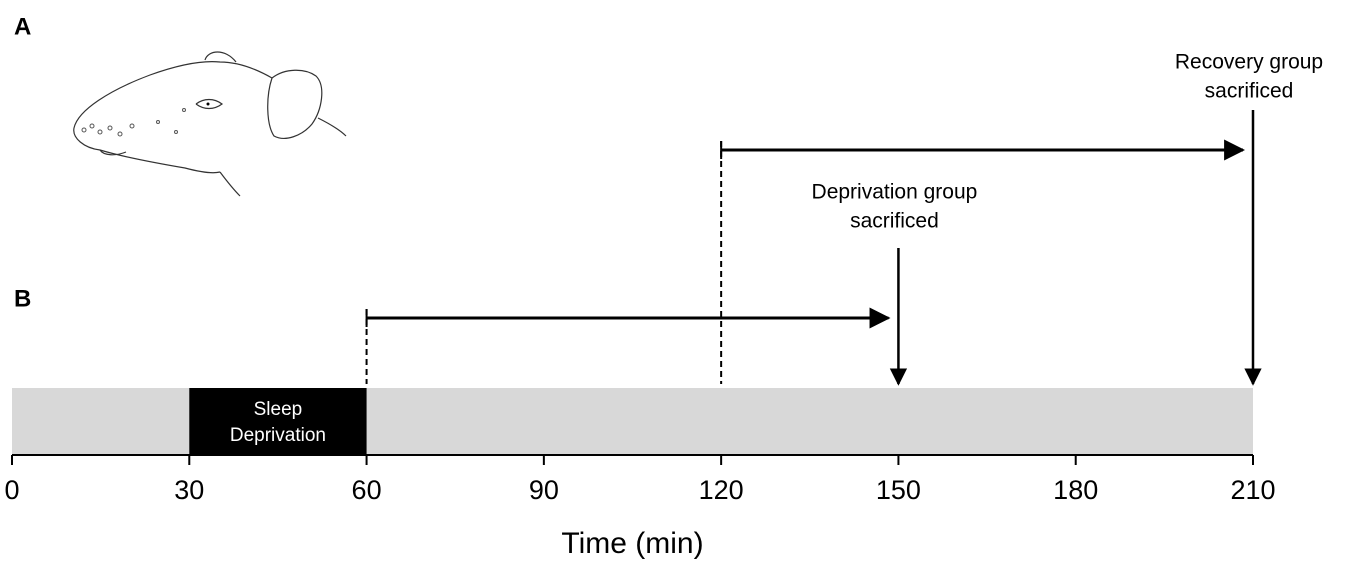 The height and width of the screenshot is (566, 1358). I want to click on tick-label: 210, so click(1252, 490).